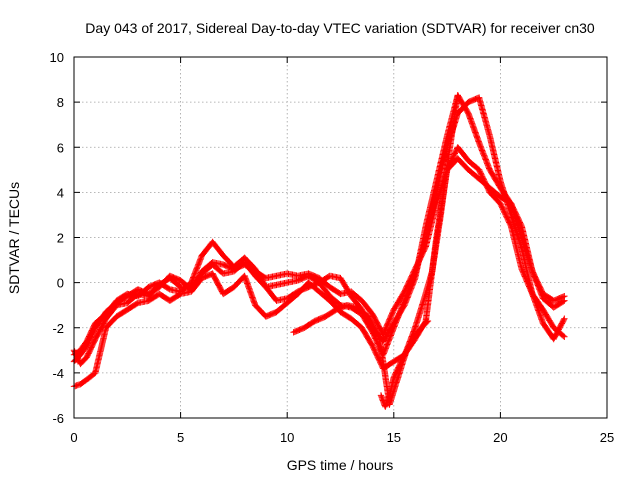  I want to click on x-tick-label: 20, so click(500, 437).